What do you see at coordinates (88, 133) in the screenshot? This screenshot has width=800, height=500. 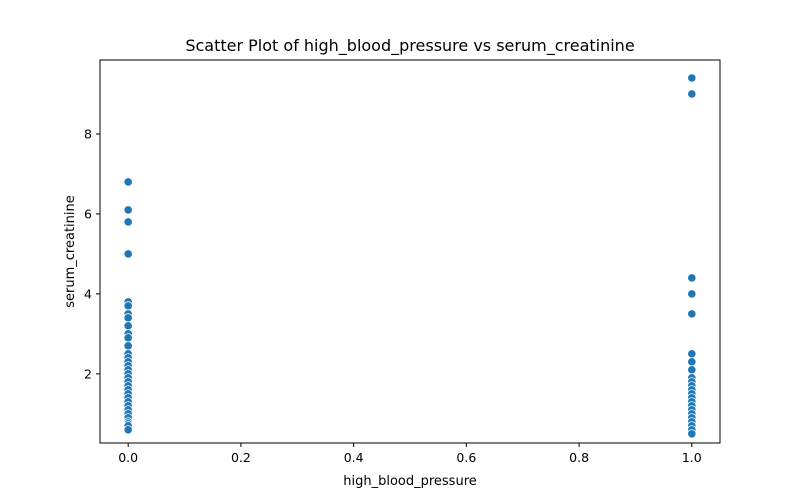 I see `y-tick-label: 8` at bounding box center [88, 133].